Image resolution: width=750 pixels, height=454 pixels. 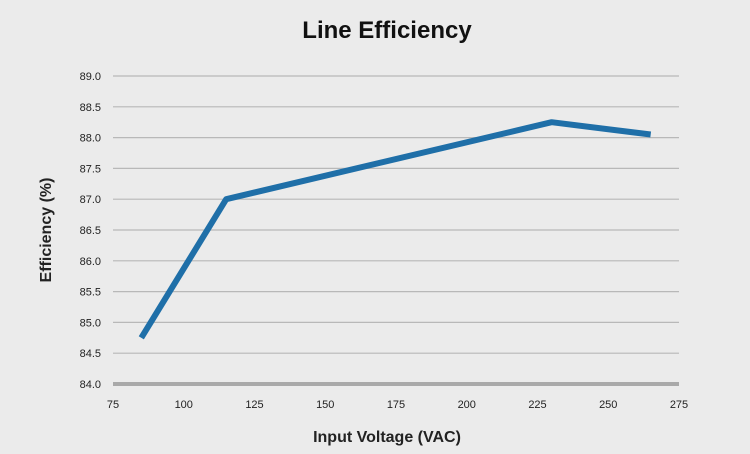 I want to click on y-tick-label: 87.5, so click(x=90, y=169).